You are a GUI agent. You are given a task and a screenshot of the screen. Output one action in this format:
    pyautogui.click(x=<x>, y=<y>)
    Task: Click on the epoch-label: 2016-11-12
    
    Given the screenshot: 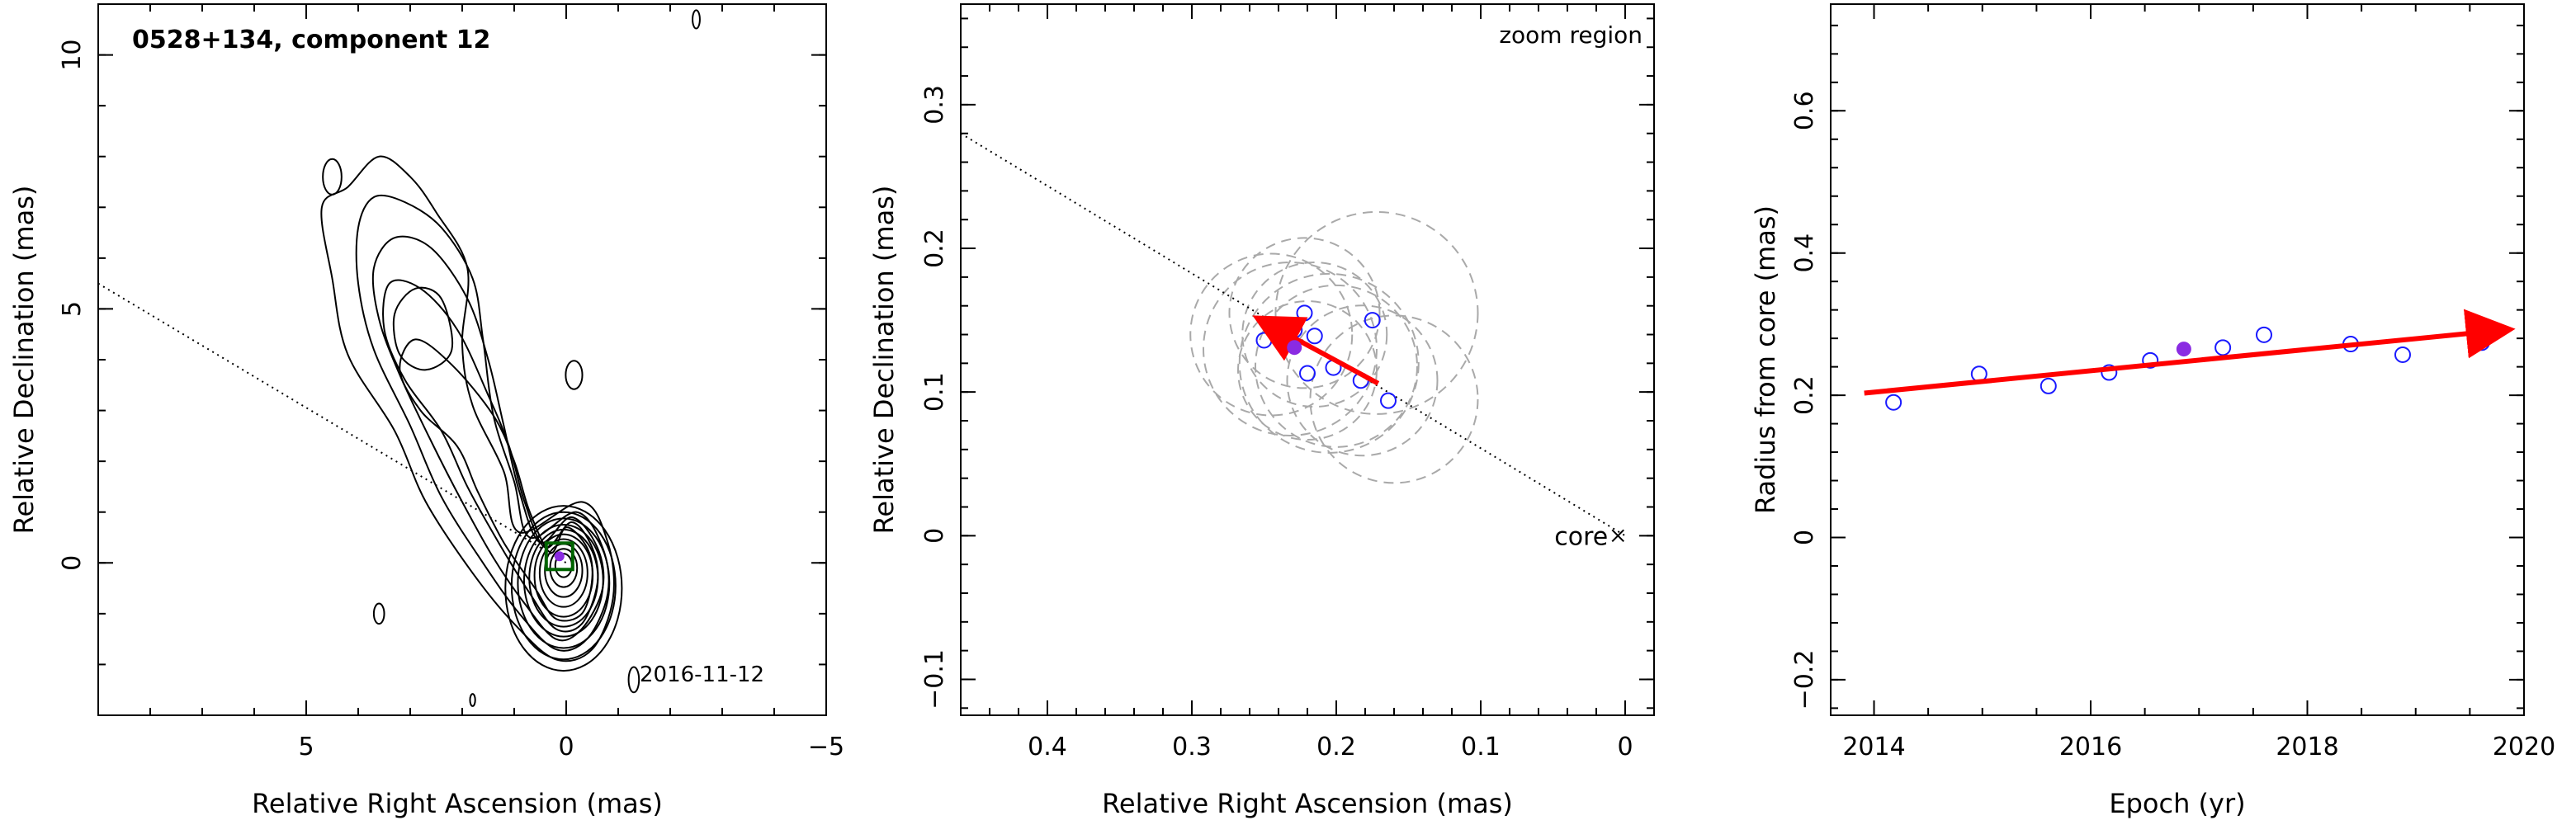 What is the action you would take?
    pyautogui.click(x=702, y=674)
    